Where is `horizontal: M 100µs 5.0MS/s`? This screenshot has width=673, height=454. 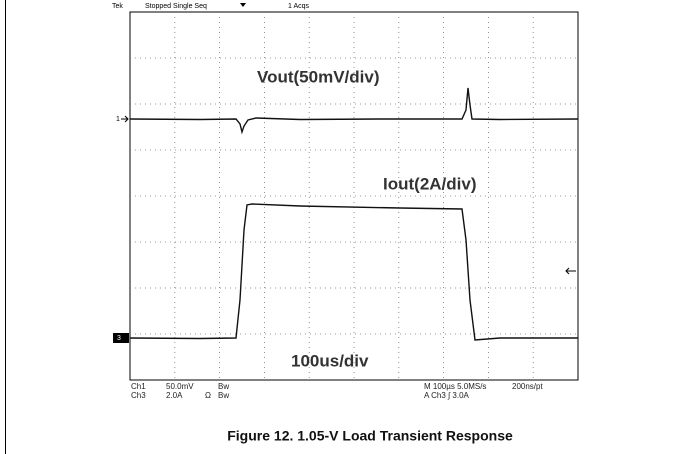
horizontal: M 100µs 5.0MS/s is located at coordinates (455, 386).